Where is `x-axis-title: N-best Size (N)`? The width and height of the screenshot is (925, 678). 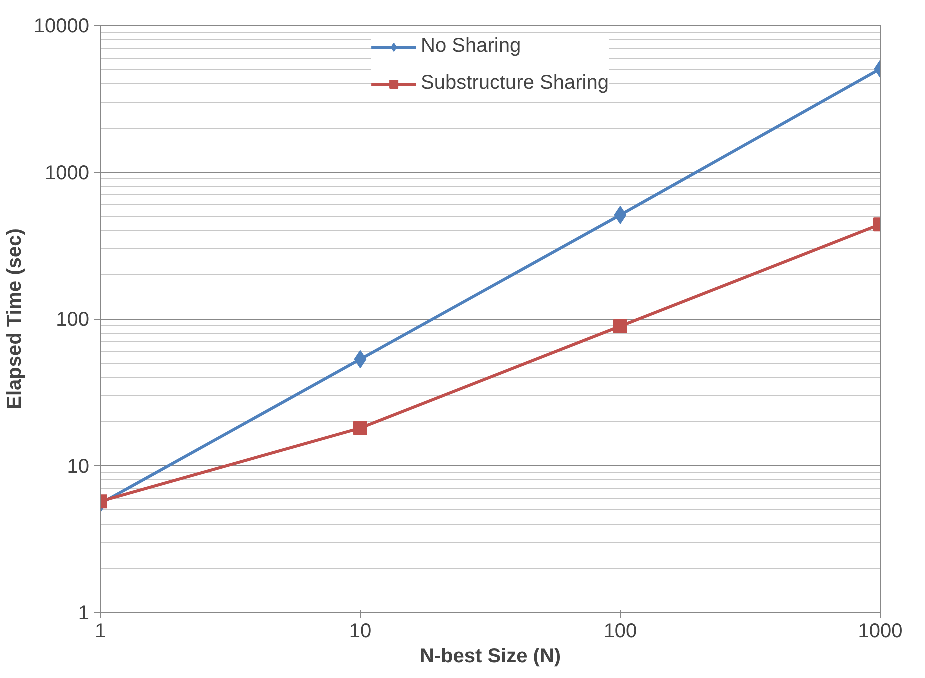 x-axis-title: N-best Size (N) is located at coordinates (491, 657).